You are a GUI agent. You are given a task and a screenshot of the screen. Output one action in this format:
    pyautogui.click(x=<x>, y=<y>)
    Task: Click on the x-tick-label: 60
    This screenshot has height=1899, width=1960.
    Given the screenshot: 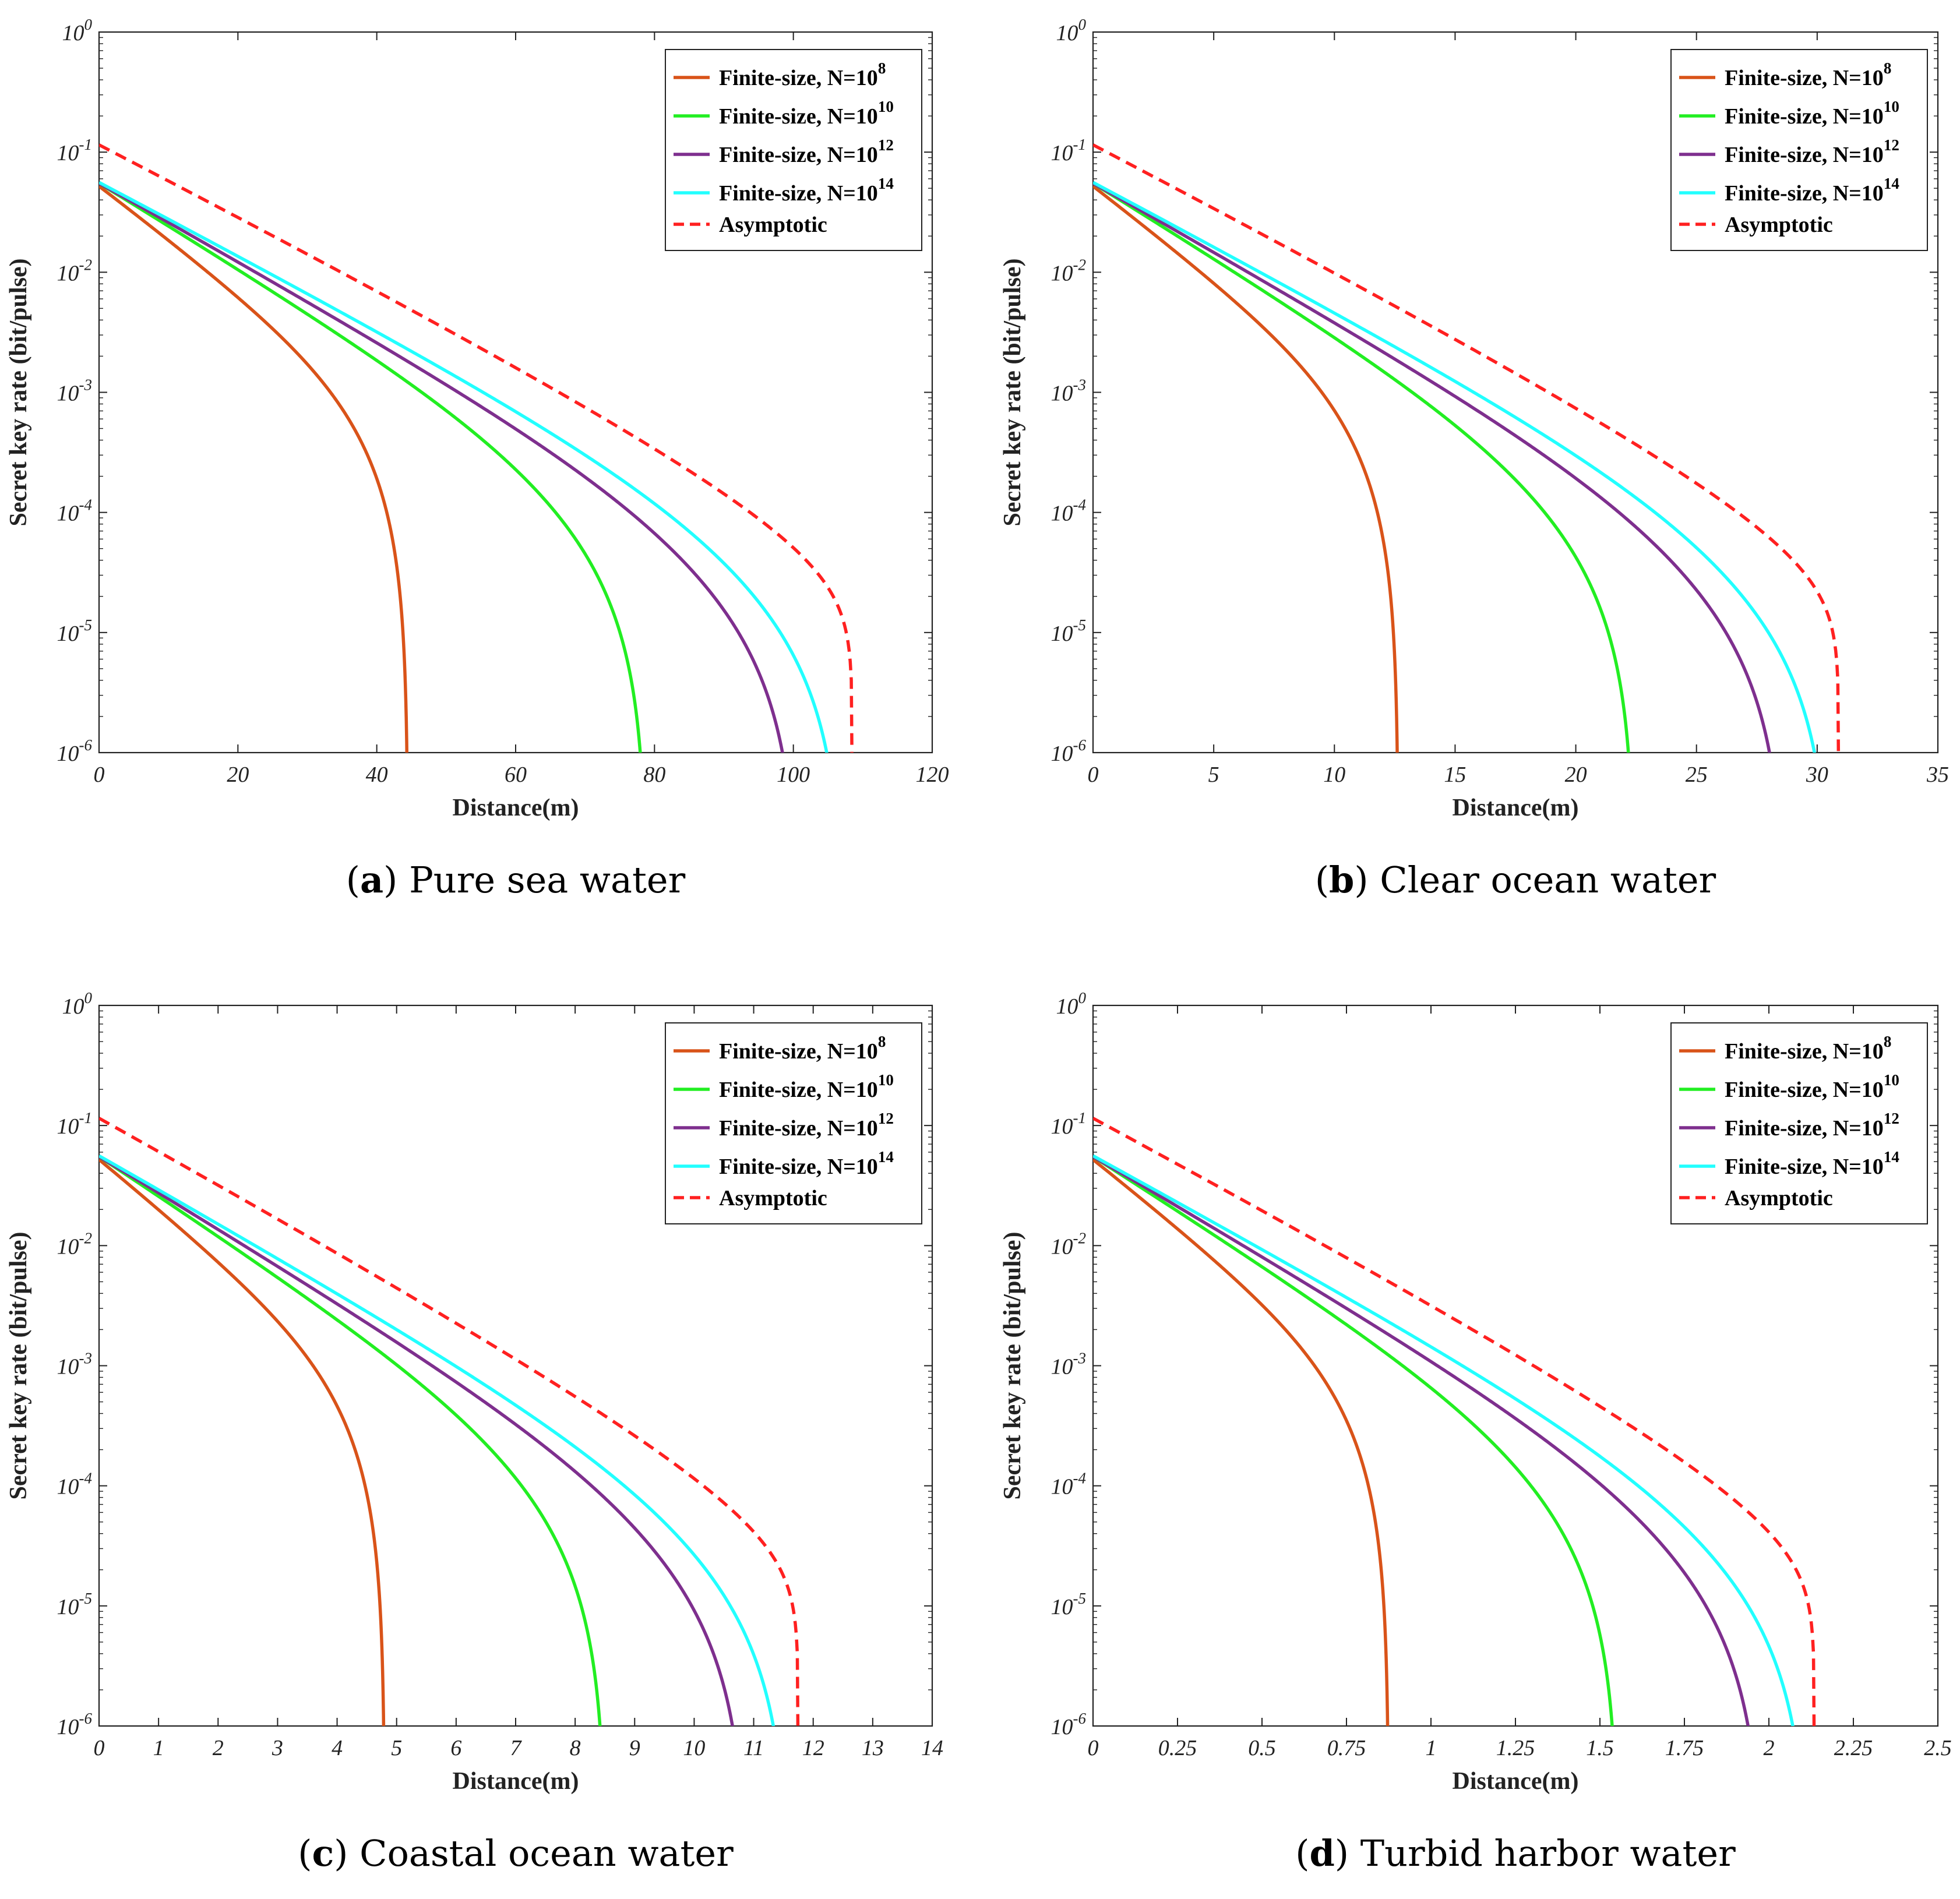 What is the action you would take?
    pyautogui.click(x=516, y=775)
    